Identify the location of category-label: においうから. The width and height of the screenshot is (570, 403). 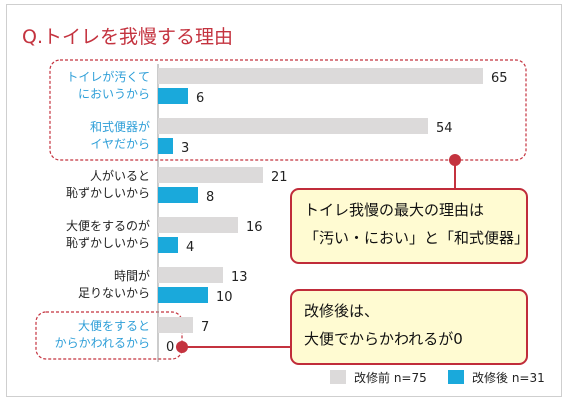
(114, 94).